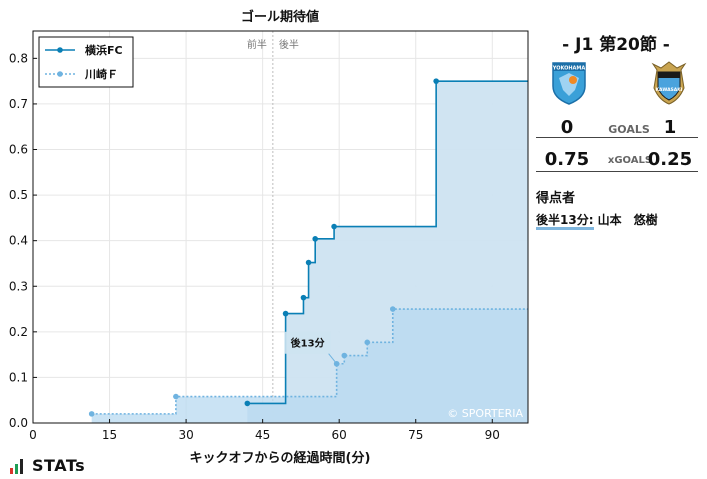 This screenshot has width=707, height=479. I want to click on legend-label: 川崎Ｆ, so click(101, 74).